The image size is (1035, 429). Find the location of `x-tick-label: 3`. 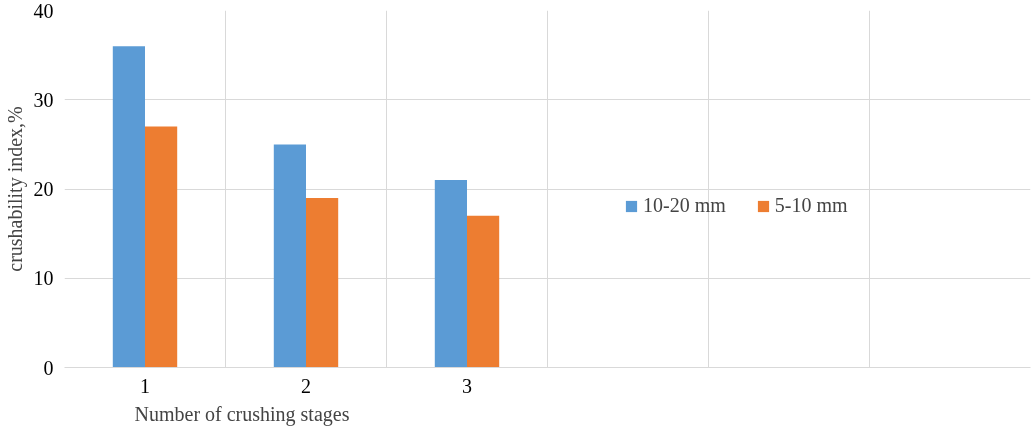

x-tick-label: 3 is located at coordinates (467, 385).